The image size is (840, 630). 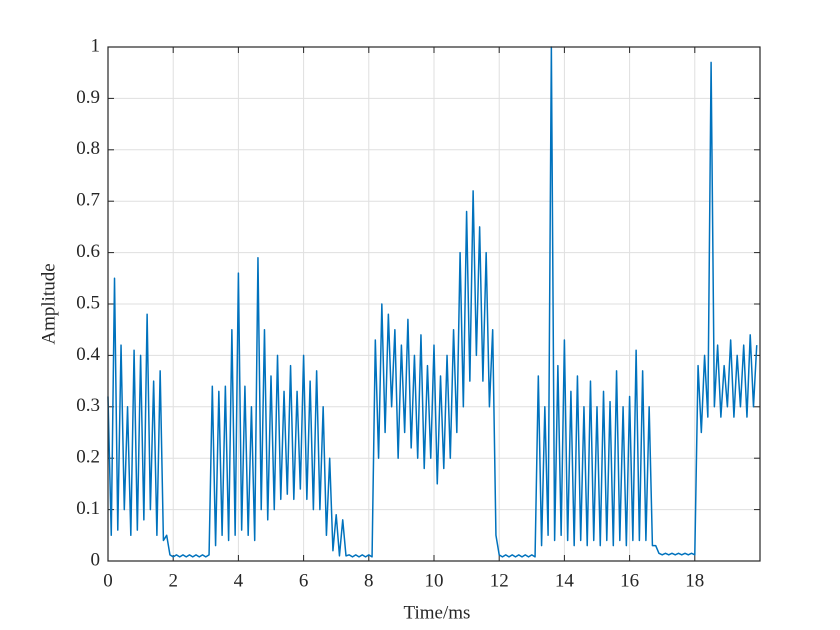 I want to click on x-tick-label: 14, so click(x=565, y=580).